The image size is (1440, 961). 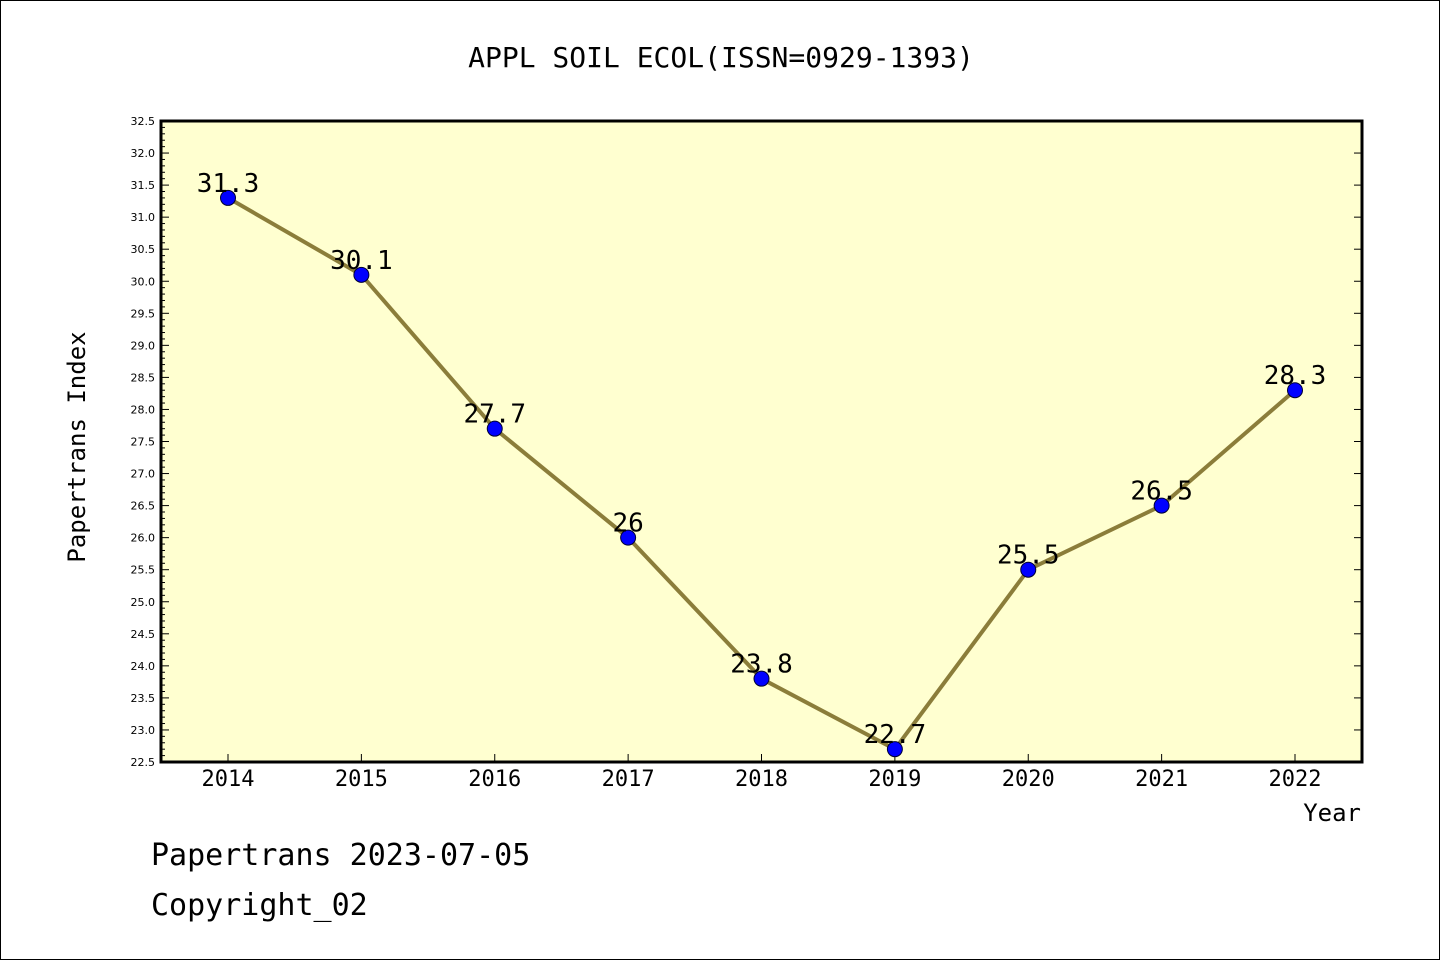 I want to click on data-label: 31.3, so click(x=228, y=184).